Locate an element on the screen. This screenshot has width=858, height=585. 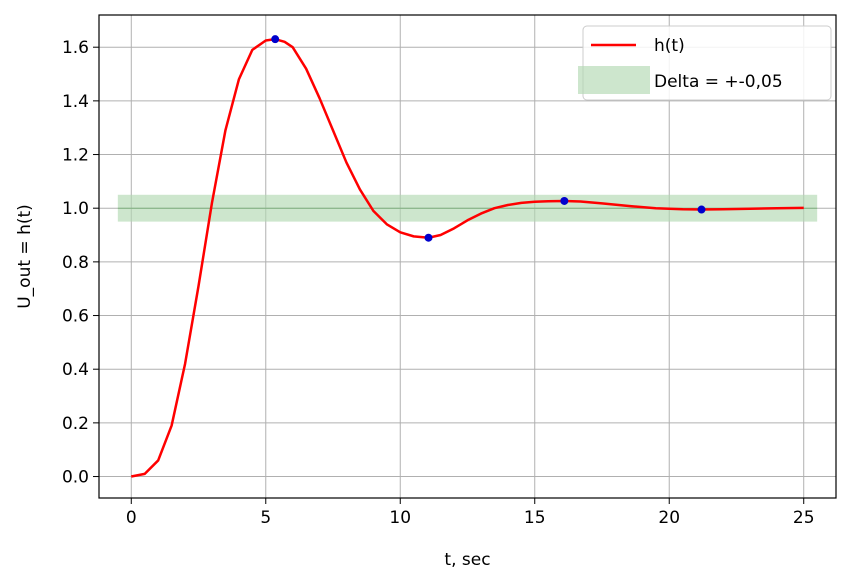
y-tick-label: 0.4 is located at coordinates (75, 370).